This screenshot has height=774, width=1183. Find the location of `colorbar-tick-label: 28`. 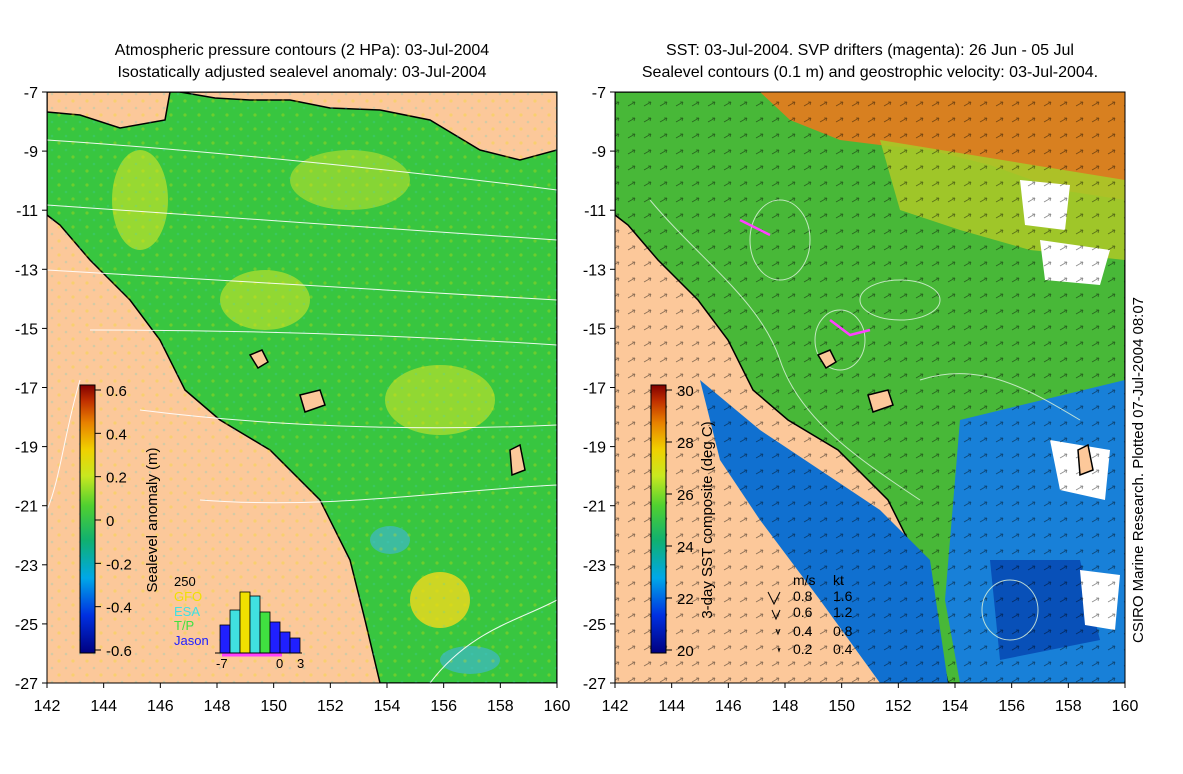

colorbar-tick-label: 28 is located at coordinates (685, 443).